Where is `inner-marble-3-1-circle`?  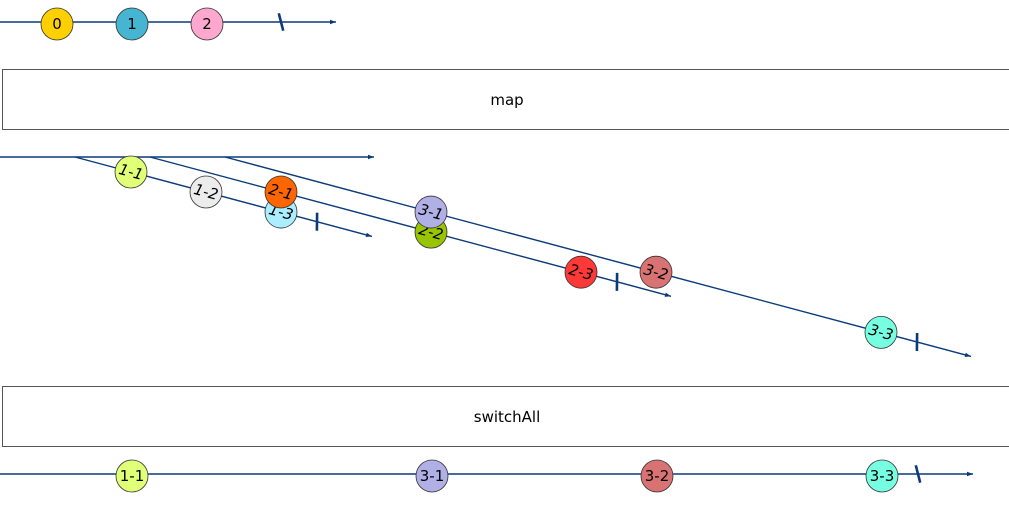
inner-marble-3-1-circle is located at coordinates (431, 212).